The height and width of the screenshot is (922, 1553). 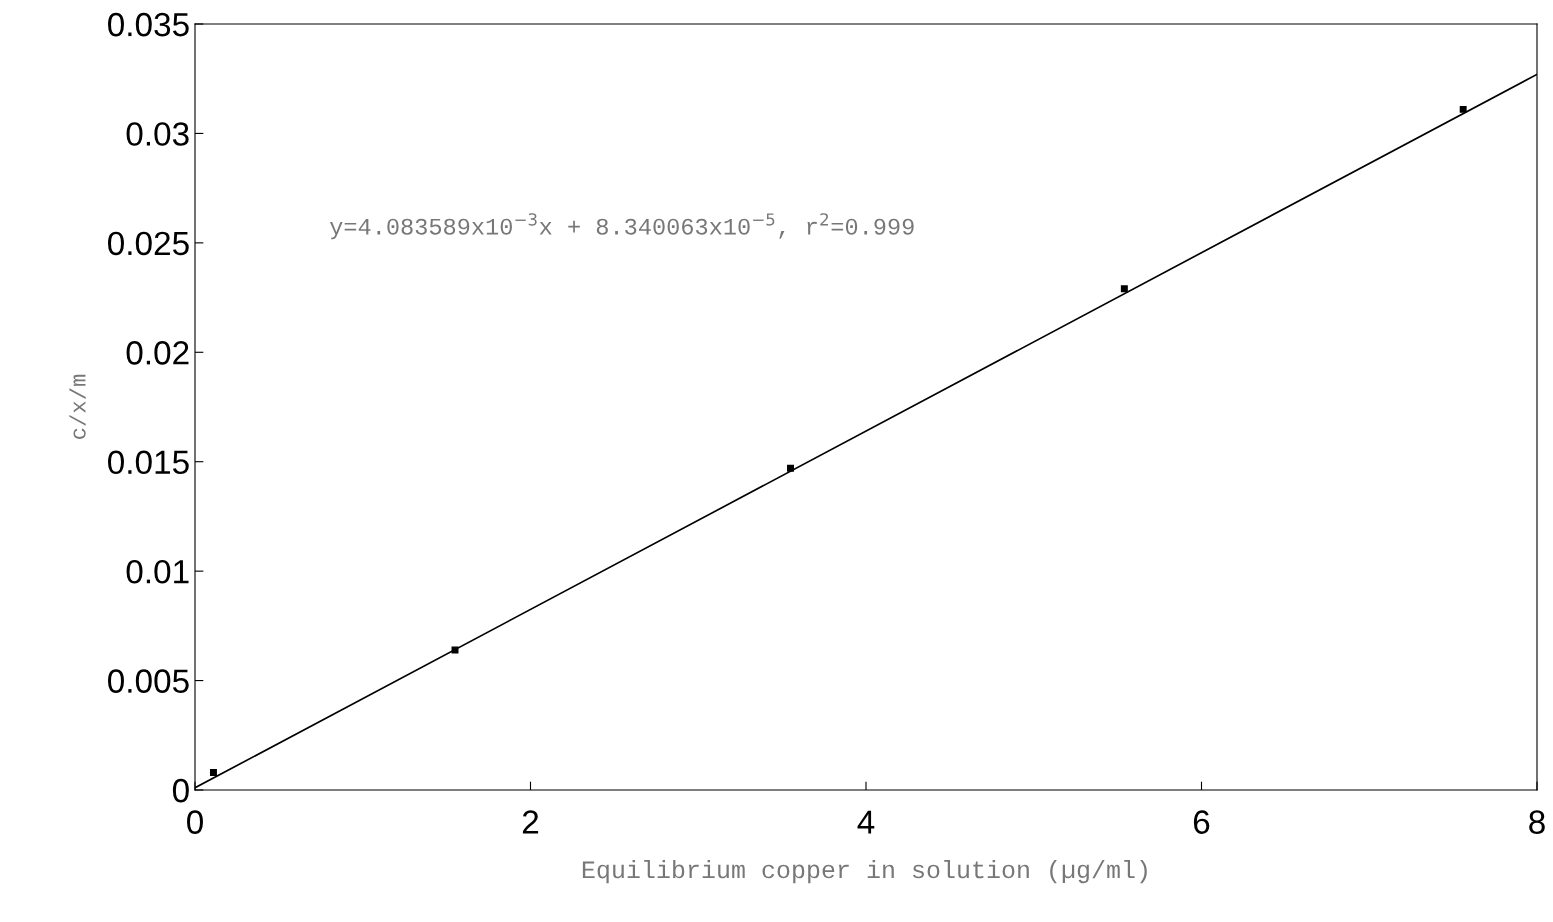 What do you see at coordinates (148, 681) in the screenshot?
I see `y-tick-label: 0.005` at bounding box center [148, 681].